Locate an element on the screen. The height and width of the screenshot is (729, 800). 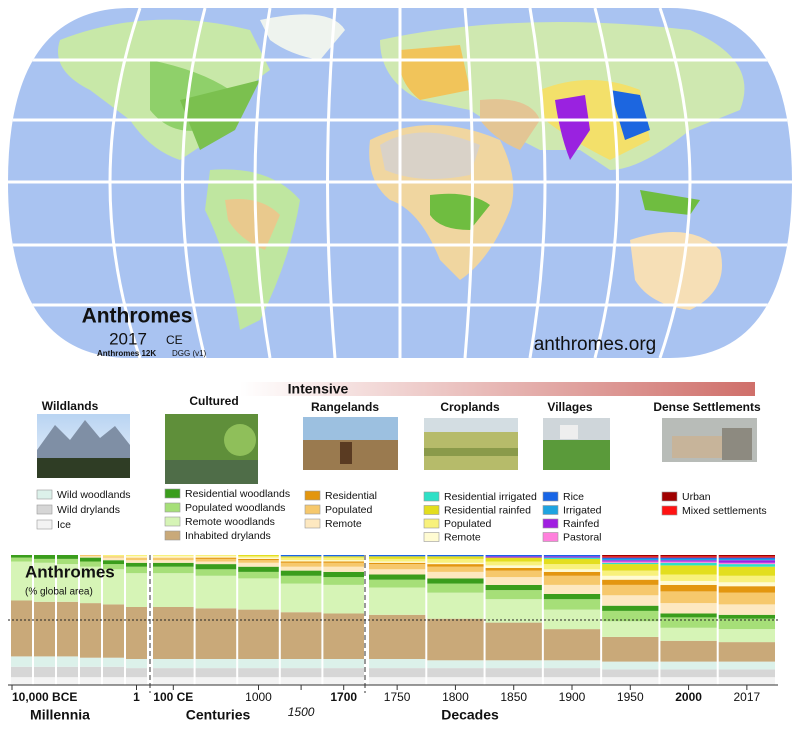
legend-label: Populated is located at coordinates (348, 510).